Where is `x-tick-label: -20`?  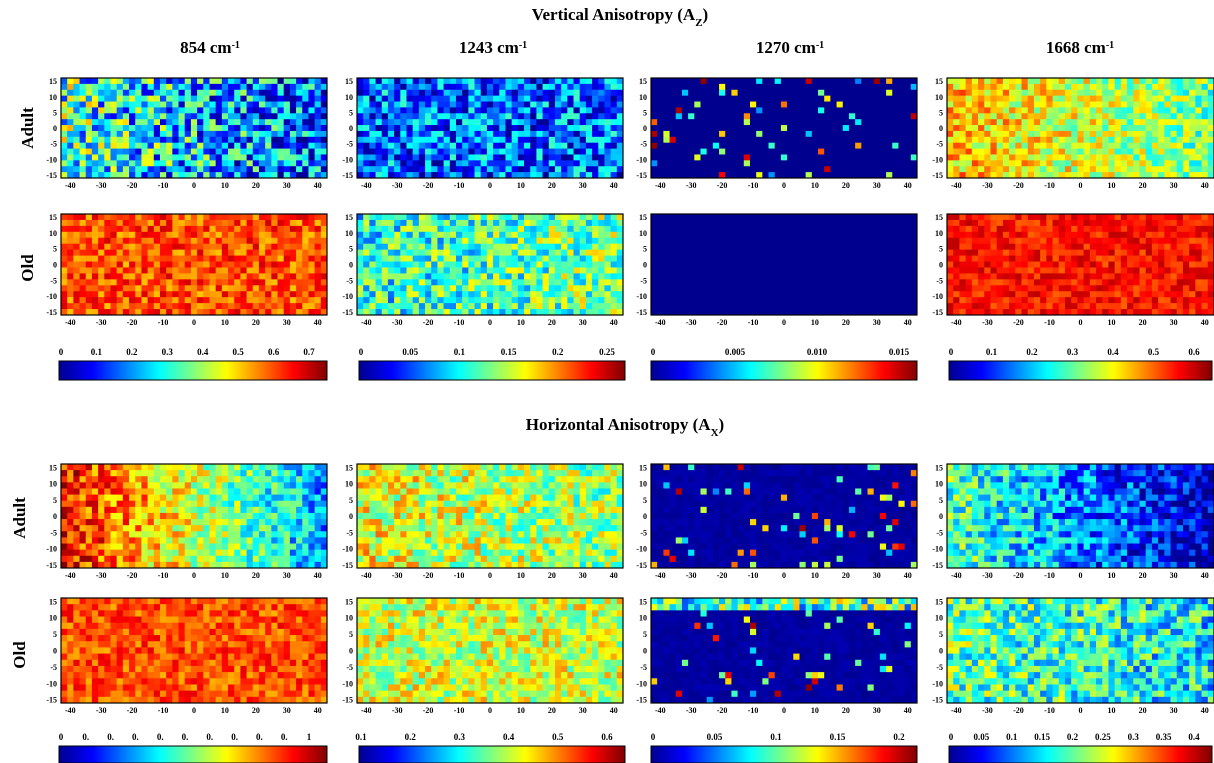 x-tick-label: -20 is located at coordinates (722, 185).